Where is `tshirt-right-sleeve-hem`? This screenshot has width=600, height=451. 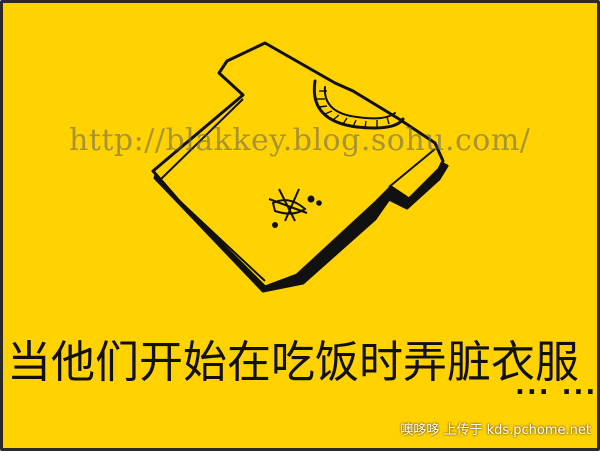 tshirt-right-sleeve-hem is located at coordinates (412, 168).